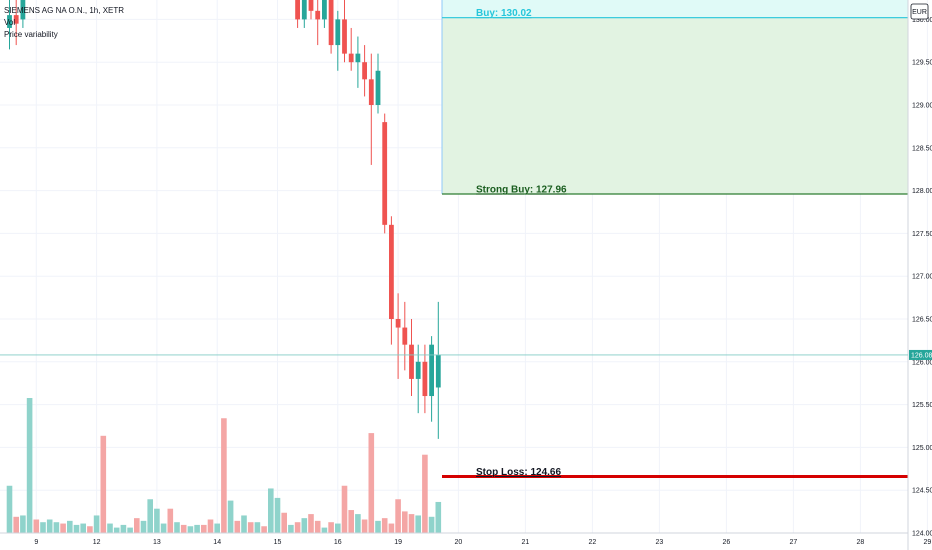  Describe the element at coordinates (64, 10) in the screenshot. I see `symbol-title: SIEMENS AG NA O.N., 1h, XETR` at that location.